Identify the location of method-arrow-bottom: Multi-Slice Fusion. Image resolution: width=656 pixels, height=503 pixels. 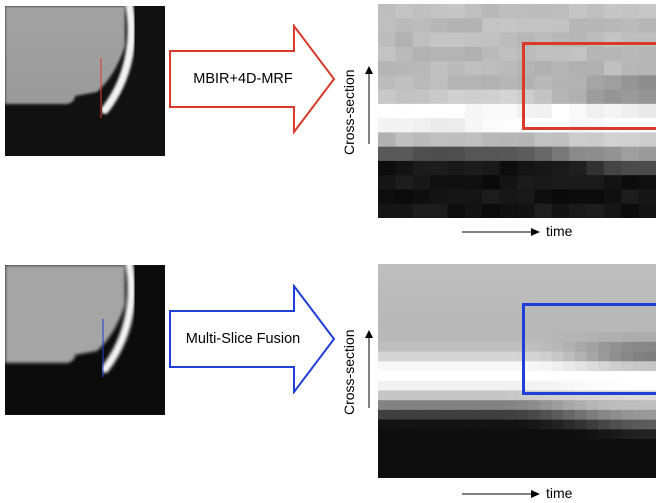
(252, 339).